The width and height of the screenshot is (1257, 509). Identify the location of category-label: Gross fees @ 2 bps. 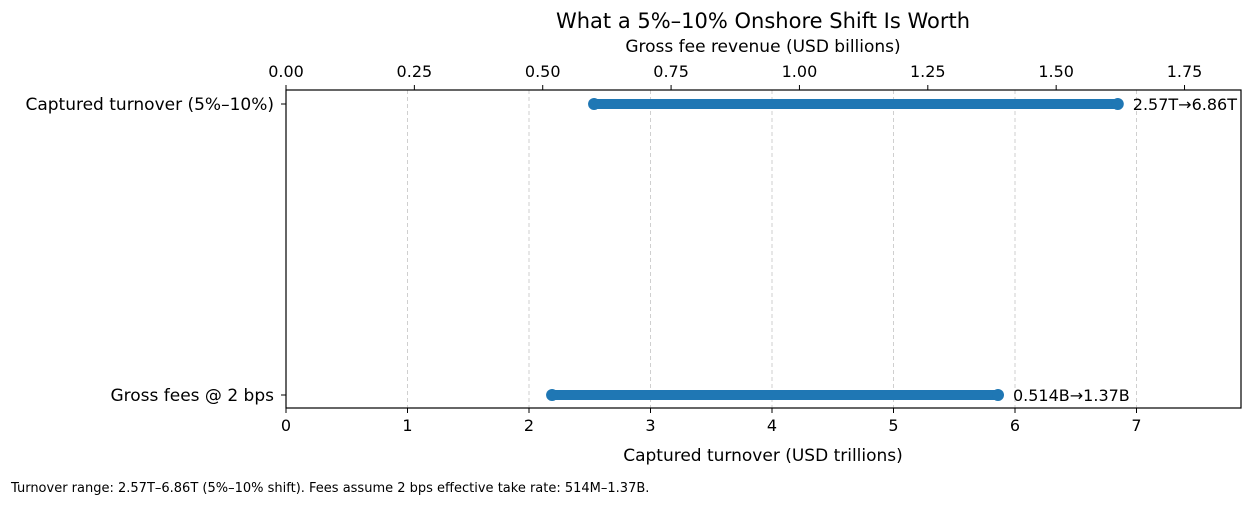
(192, 396).